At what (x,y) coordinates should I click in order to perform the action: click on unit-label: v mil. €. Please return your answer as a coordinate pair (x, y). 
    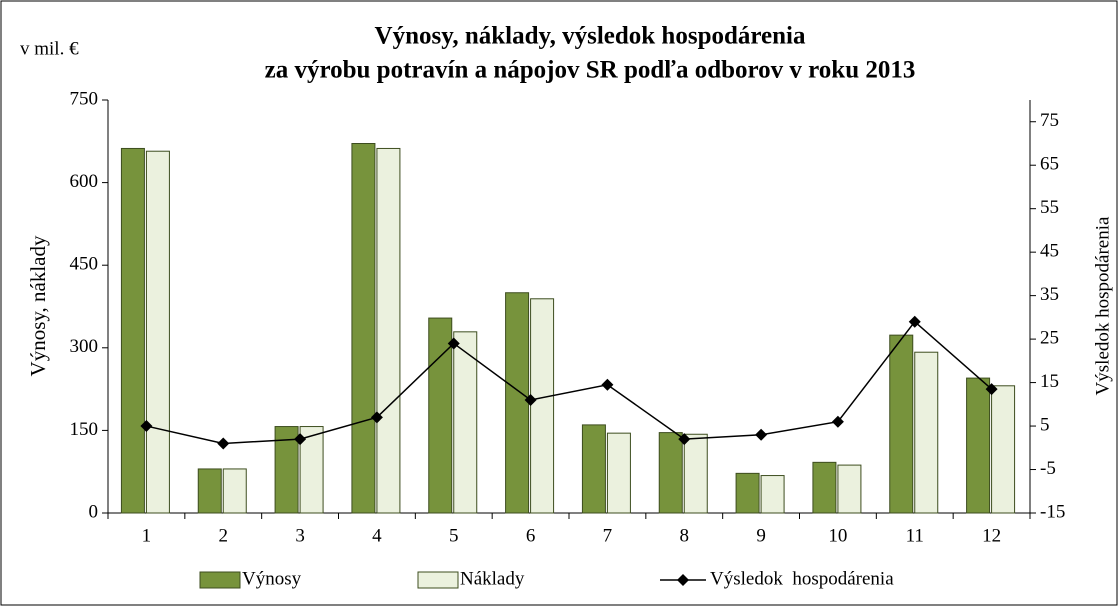
    Looking at the image, I should click on (49, 48).